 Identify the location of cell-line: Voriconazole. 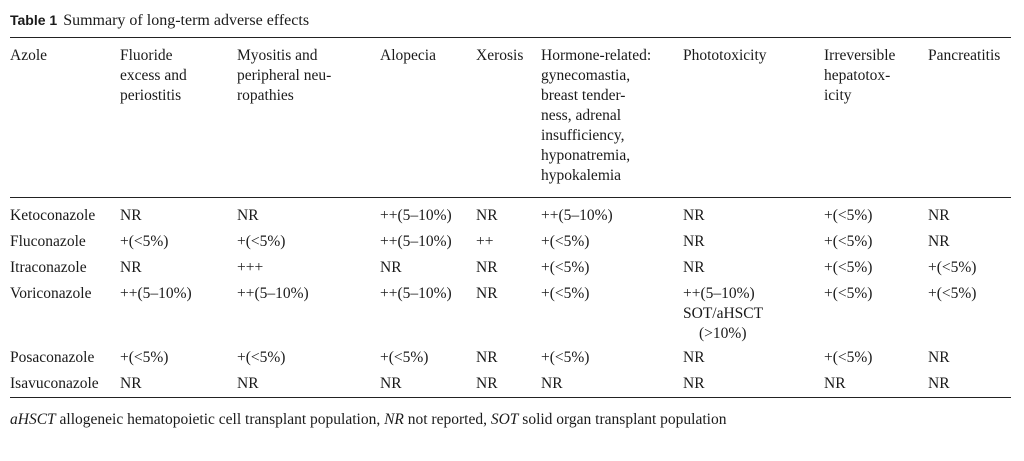
(51, 293).